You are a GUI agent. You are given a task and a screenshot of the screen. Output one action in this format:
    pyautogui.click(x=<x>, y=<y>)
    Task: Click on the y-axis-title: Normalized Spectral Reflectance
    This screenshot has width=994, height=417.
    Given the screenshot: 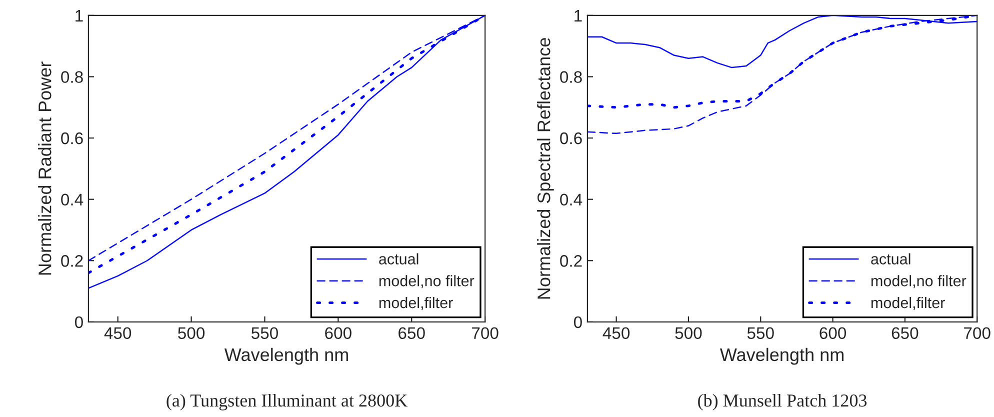 What is the action you would take?
    pyautogui.click(x=545, y=168)
    